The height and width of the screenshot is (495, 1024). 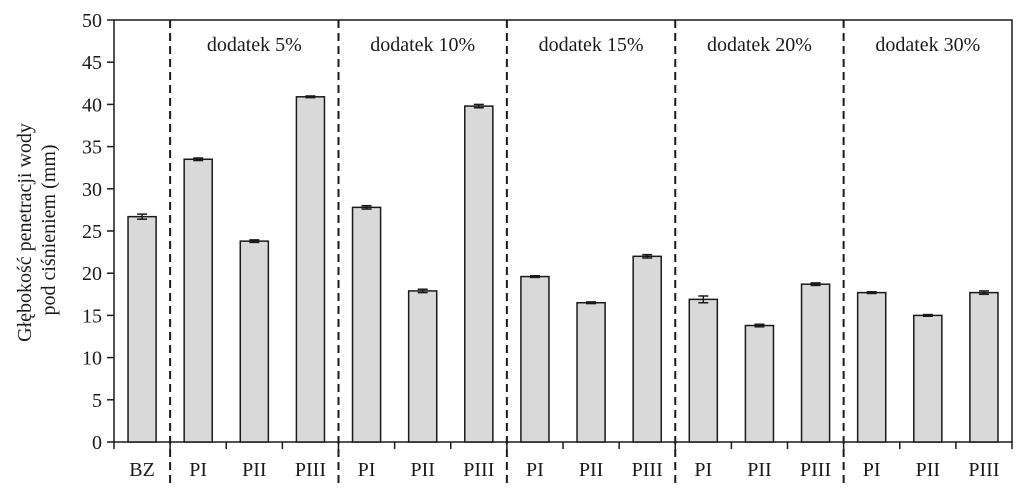 I want to click on y-tick-label: 35, so click(x=92, y=148).